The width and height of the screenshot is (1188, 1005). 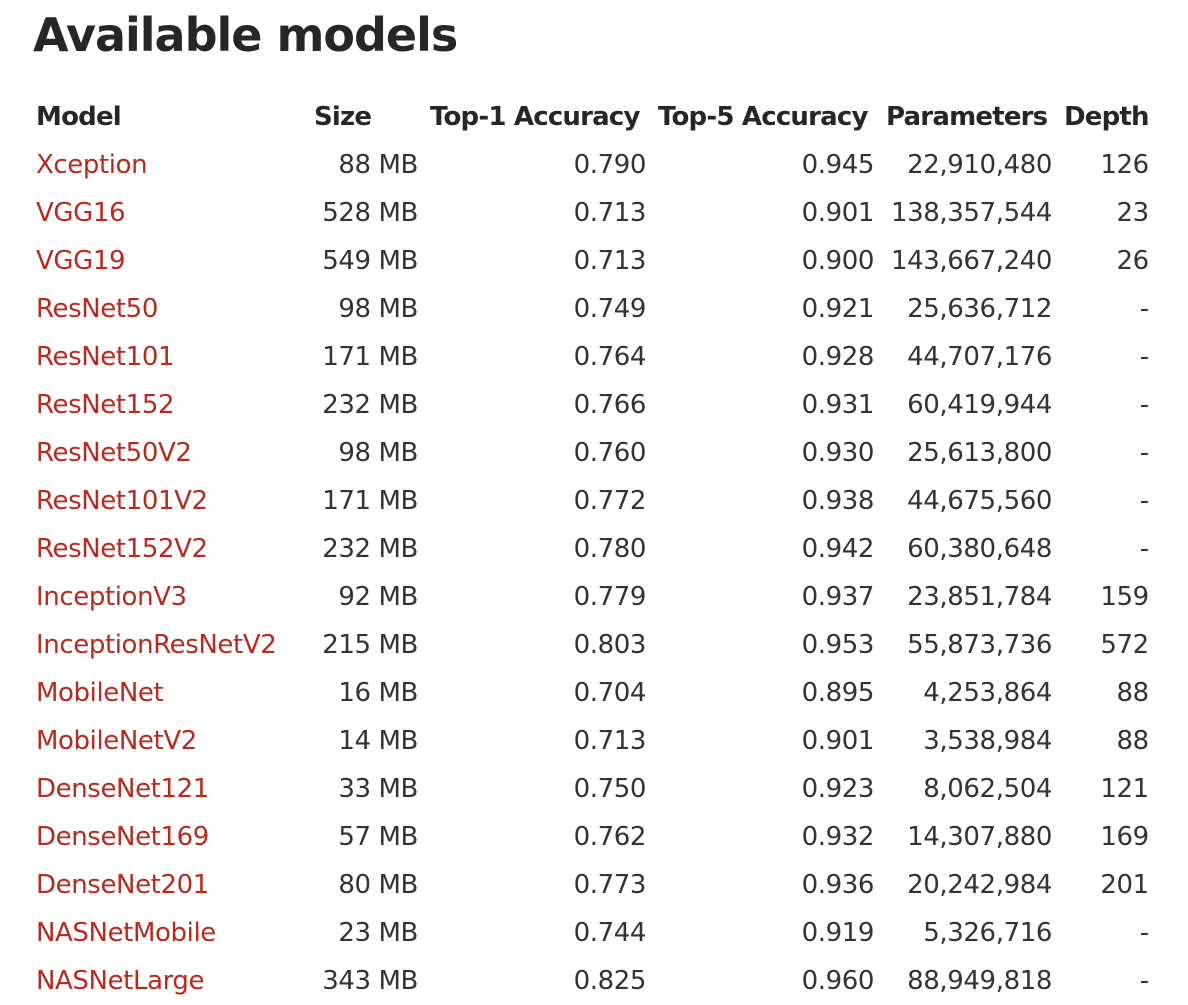 I want to click on cell-top1-accuracy: 0.803, so click(x=610, y=645).